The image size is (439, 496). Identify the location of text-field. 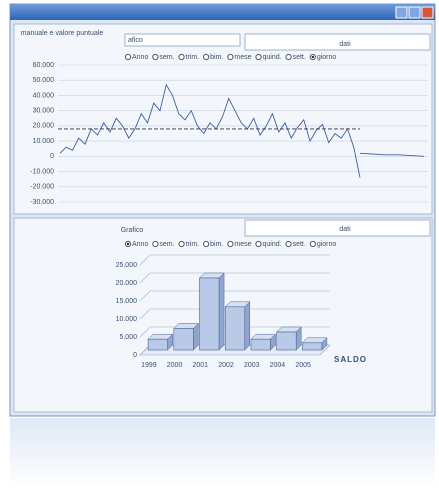
(182, 40).